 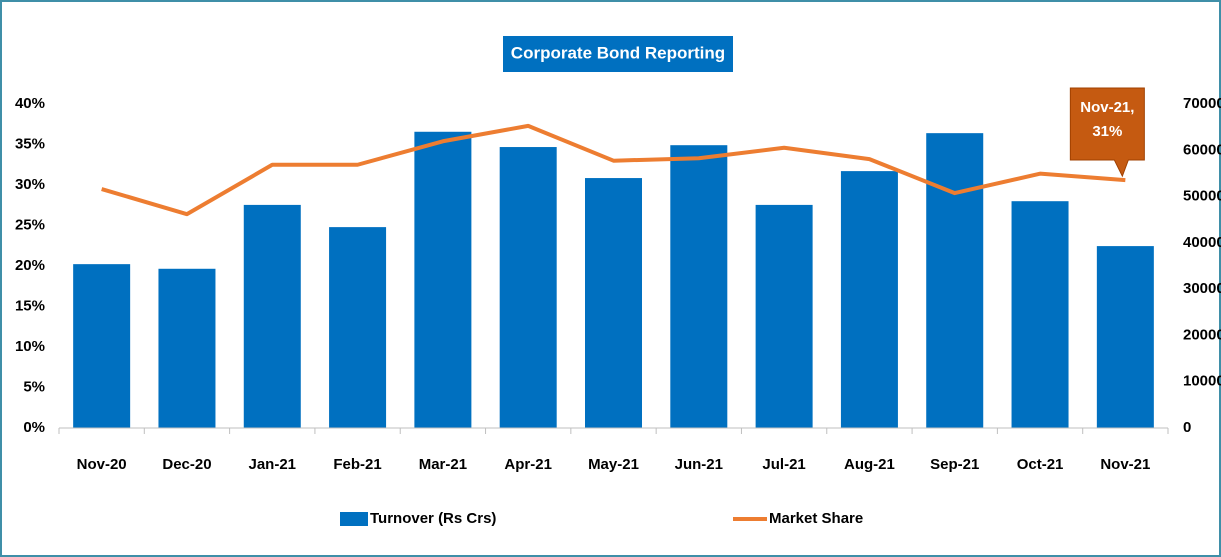 What do you see at coordinates (30, 265) in the screenshot?
I see `y-tick-label: 20%` at bounding box center [30, 265].